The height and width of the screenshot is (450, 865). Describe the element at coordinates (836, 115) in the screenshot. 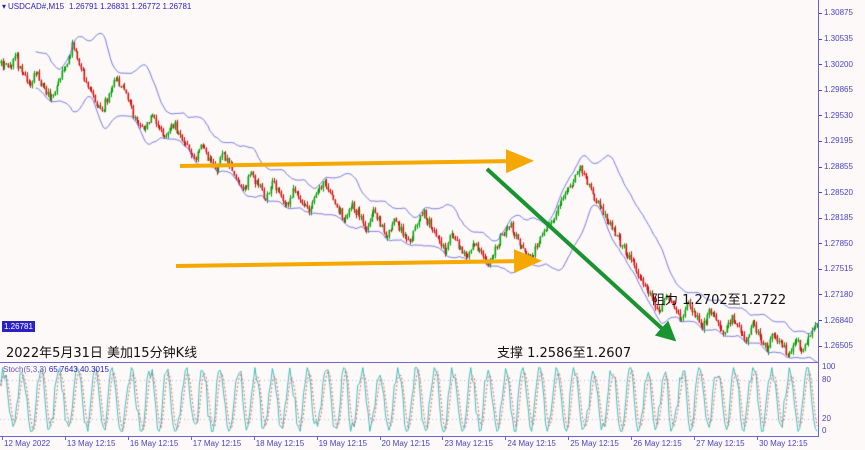

I see `price-tick: 1.29530` at that location.